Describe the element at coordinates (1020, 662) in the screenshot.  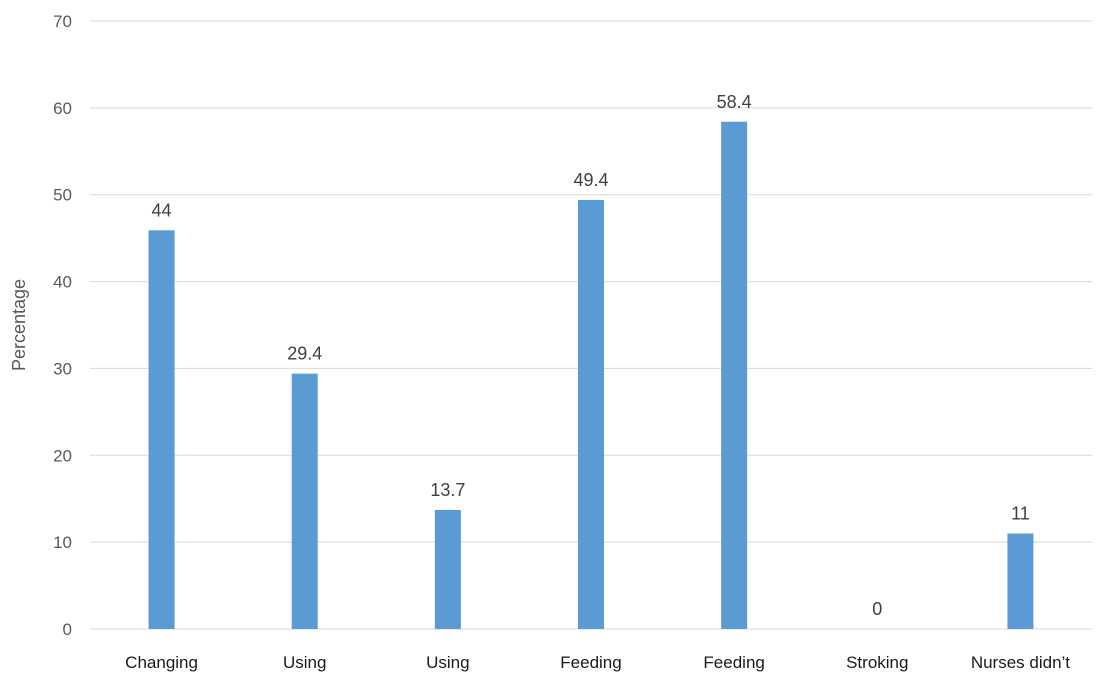
I see `x-category-label: Nurses didn’t` at that location.